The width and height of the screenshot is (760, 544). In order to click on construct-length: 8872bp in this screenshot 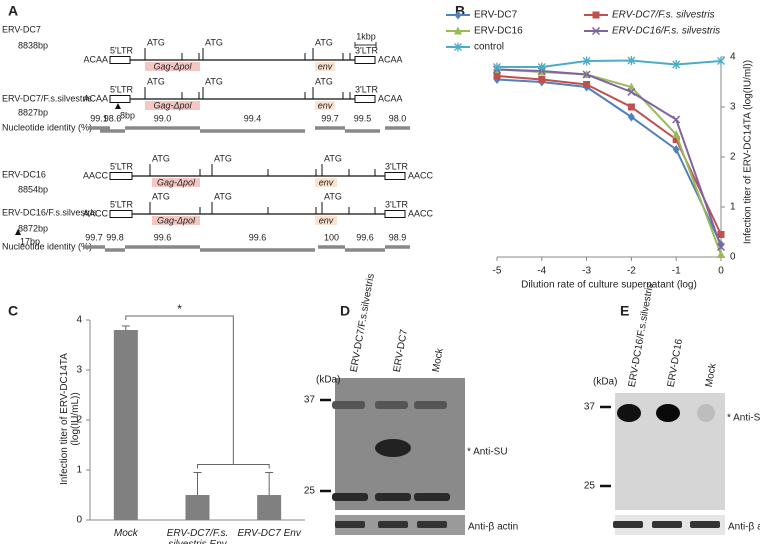, I will do `click(33, 228)`.